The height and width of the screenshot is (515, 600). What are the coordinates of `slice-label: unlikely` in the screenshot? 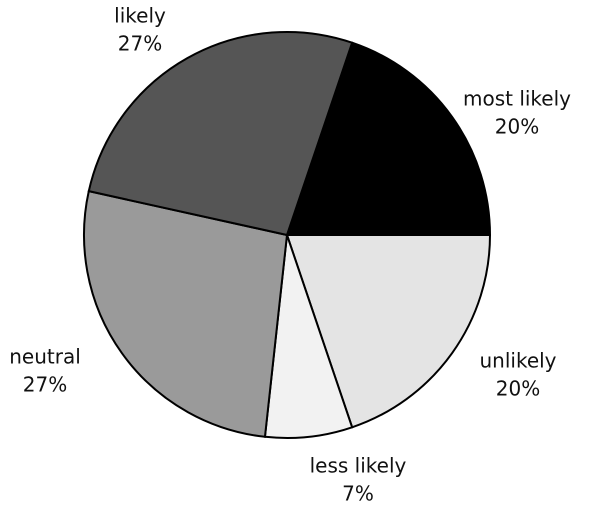 It's located at (517, 361).